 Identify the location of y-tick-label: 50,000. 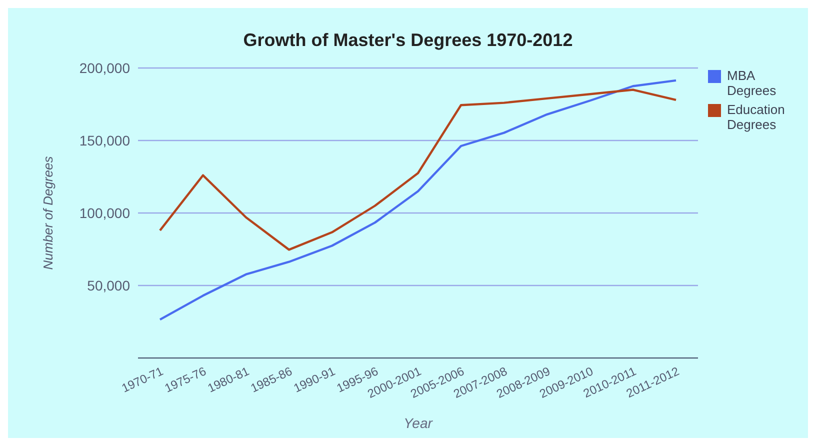
(108, 285).